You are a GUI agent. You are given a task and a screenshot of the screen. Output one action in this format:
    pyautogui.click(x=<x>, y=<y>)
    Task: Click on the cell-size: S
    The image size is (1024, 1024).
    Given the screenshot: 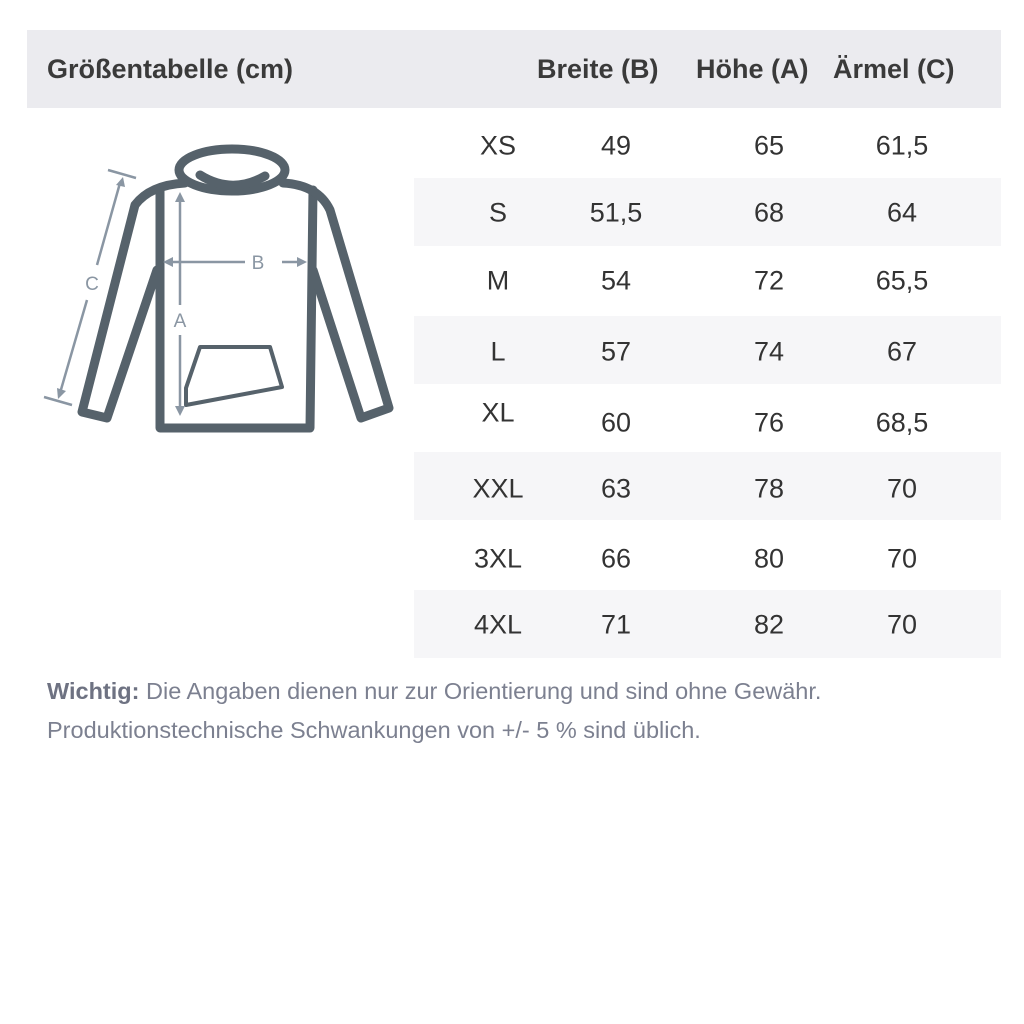 What is the action you would take?
    pyautogui.click(x=498, y=212)
    